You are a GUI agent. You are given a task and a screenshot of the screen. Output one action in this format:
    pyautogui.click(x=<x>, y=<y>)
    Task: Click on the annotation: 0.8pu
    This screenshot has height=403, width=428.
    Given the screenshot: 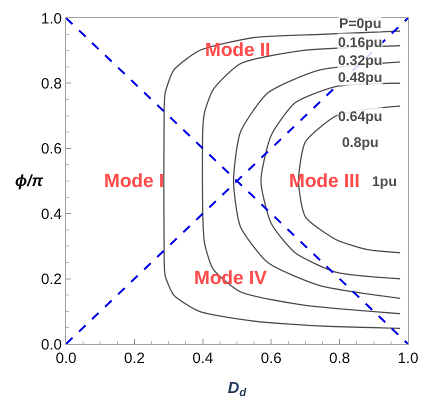 What is the action you would take?
    pyautogui.click(x=360, y=142)
    